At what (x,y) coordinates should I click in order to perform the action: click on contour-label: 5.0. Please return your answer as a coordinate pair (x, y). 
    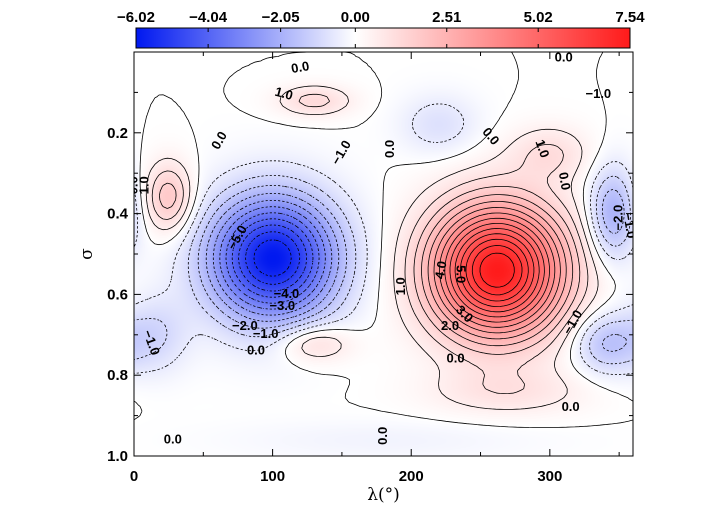
    Looking at the image, I should click on (460, 274).